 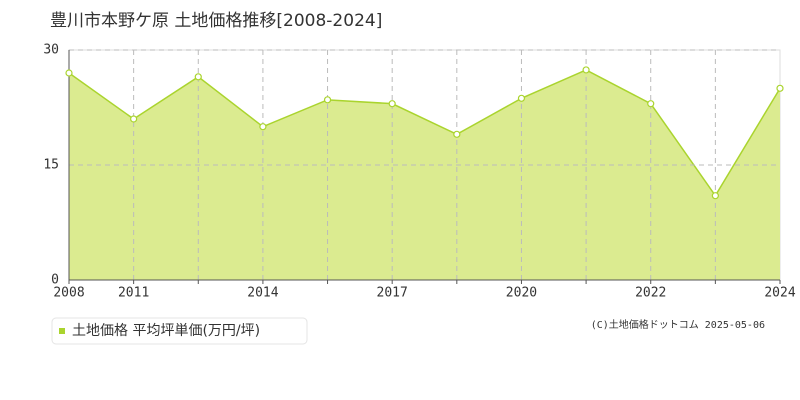 What do you see at coordinates (68, 293) in the screenshot?
I see `x-tick-label: 2008` at bounding box center [68, 293].